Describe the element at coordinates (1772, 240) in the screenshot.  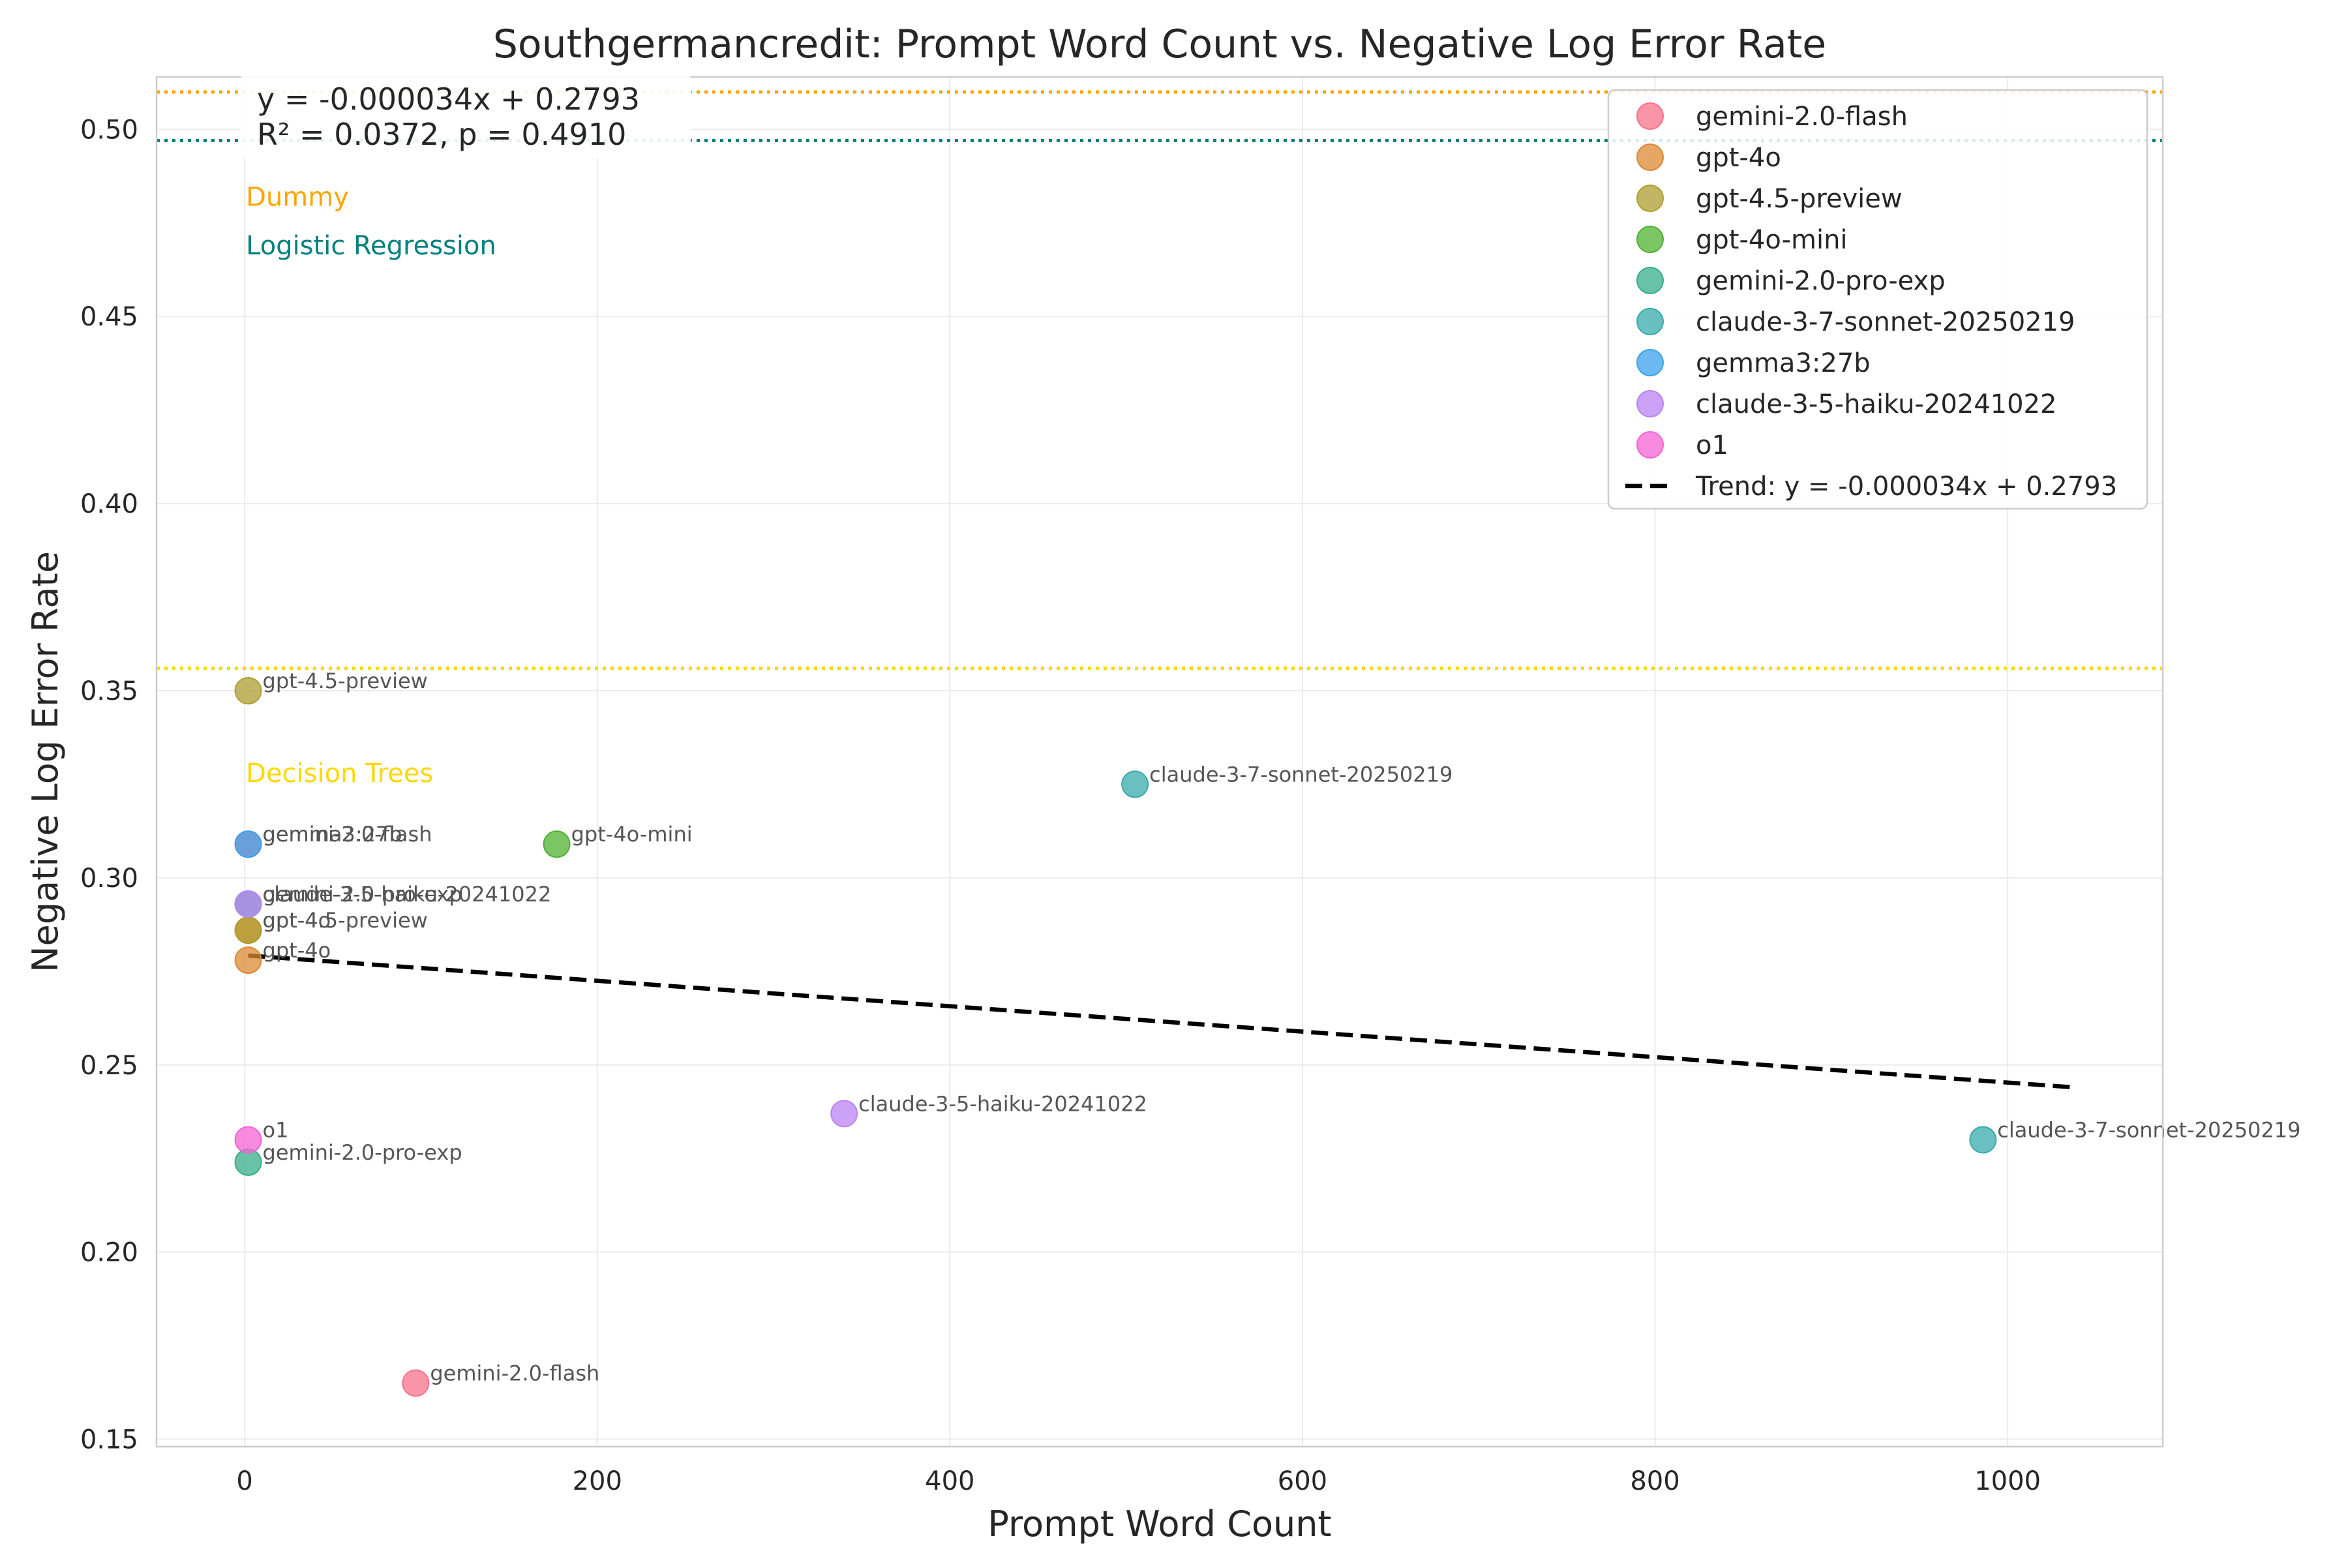
I see `legend-entry: gpt-4o-mini` at that location.